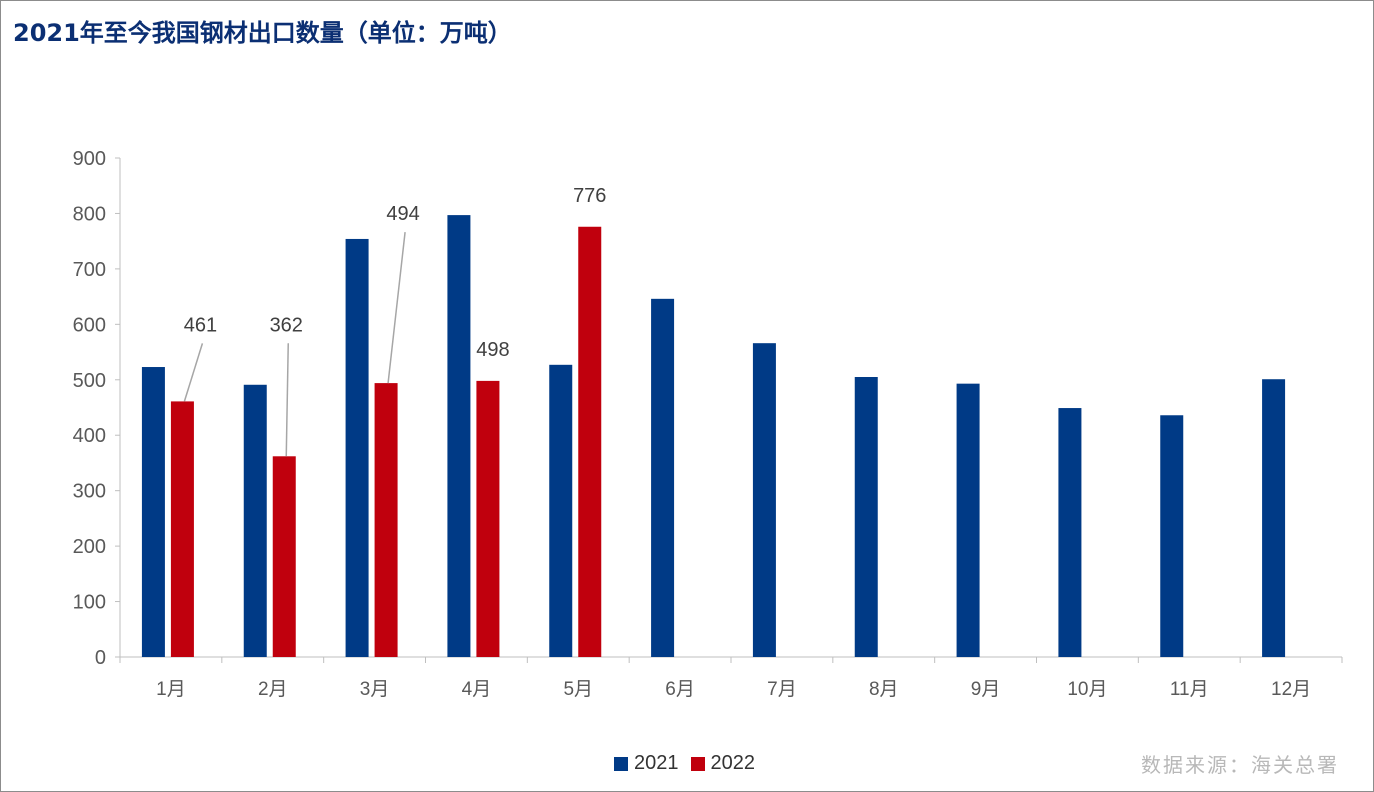 This screenshot has height=792, width=1374. What do you see at coordinates (1240, 765) in the screenshot?
I see `source-note: 数据来源：海关总署` at bounding box center [1240, 765].